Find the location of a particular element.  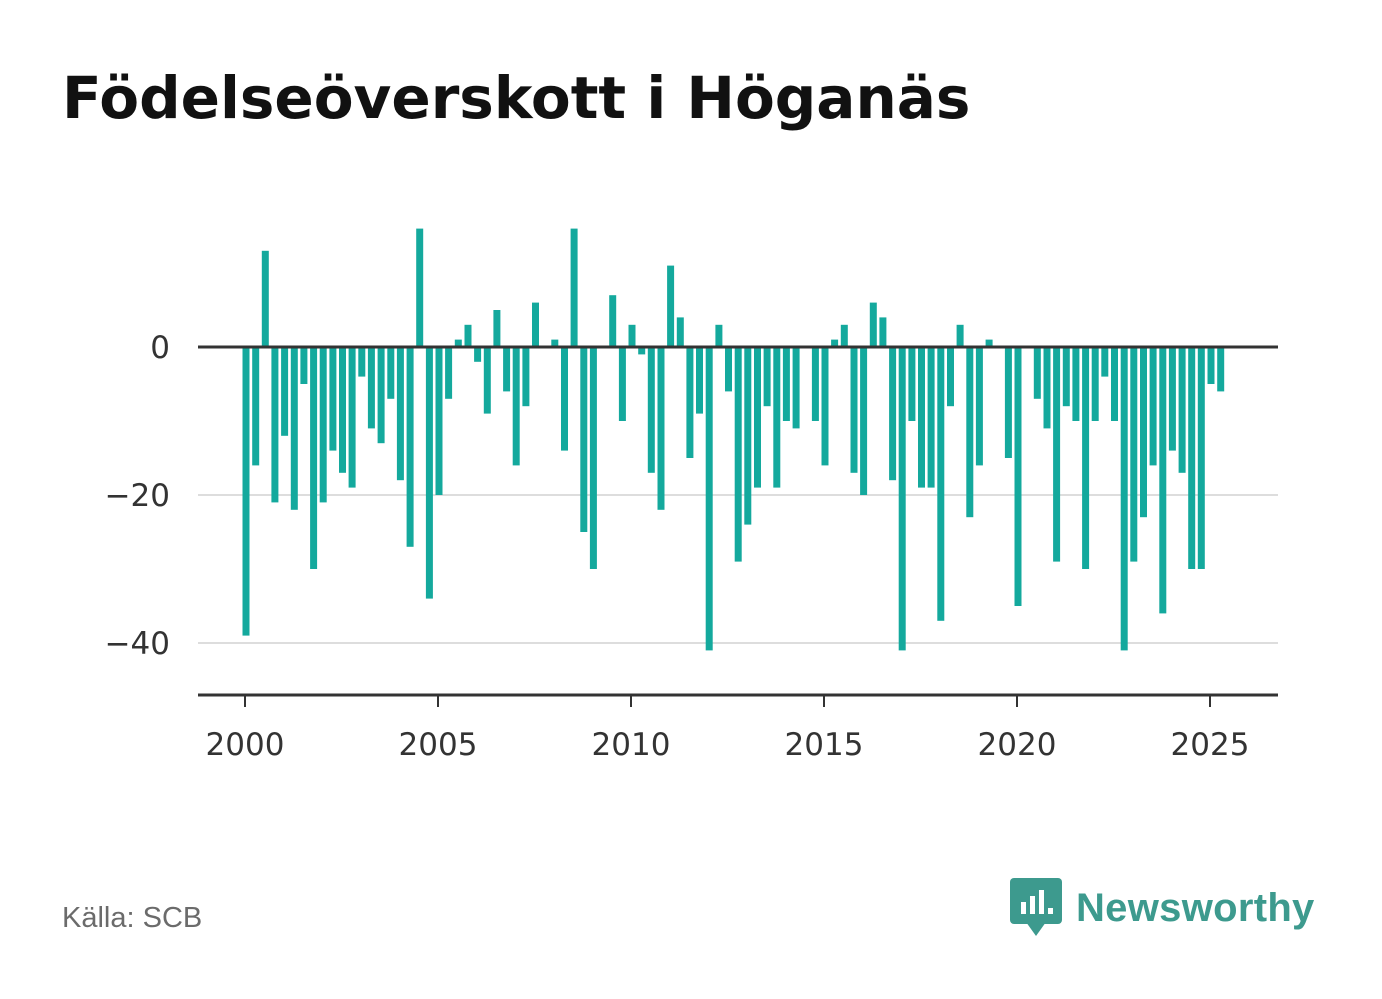

chart-title: Födelseöverskott i Höganäs is located at coordinates (516, 98).